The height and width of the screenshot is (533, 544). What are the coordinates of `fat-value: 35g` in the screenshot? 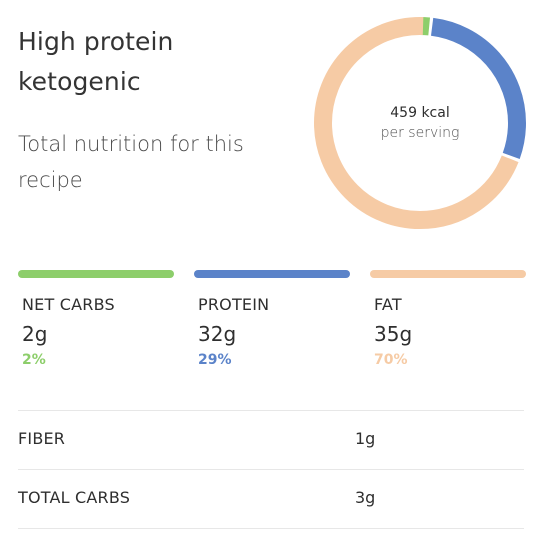 It's located at (393, 334).